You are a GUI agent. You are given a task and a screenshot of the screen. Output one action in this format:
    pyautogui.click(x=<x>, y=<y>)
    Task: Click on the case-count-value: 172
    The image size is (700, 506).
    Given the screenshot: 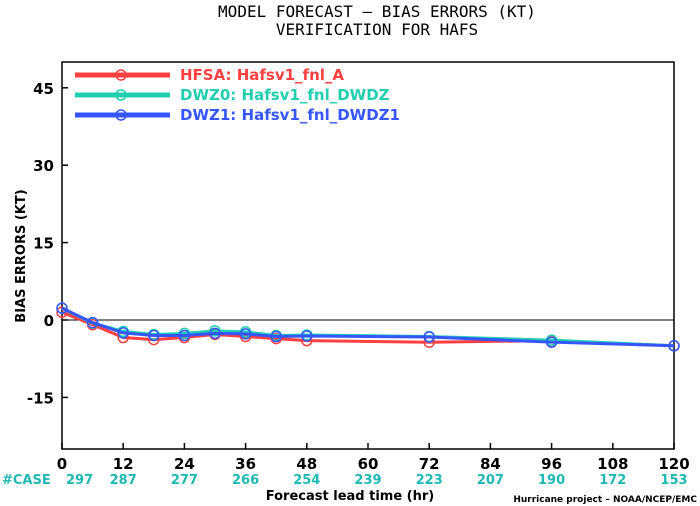 What is the action you would take?
    pyautogui.click(x=612, y=480)
    